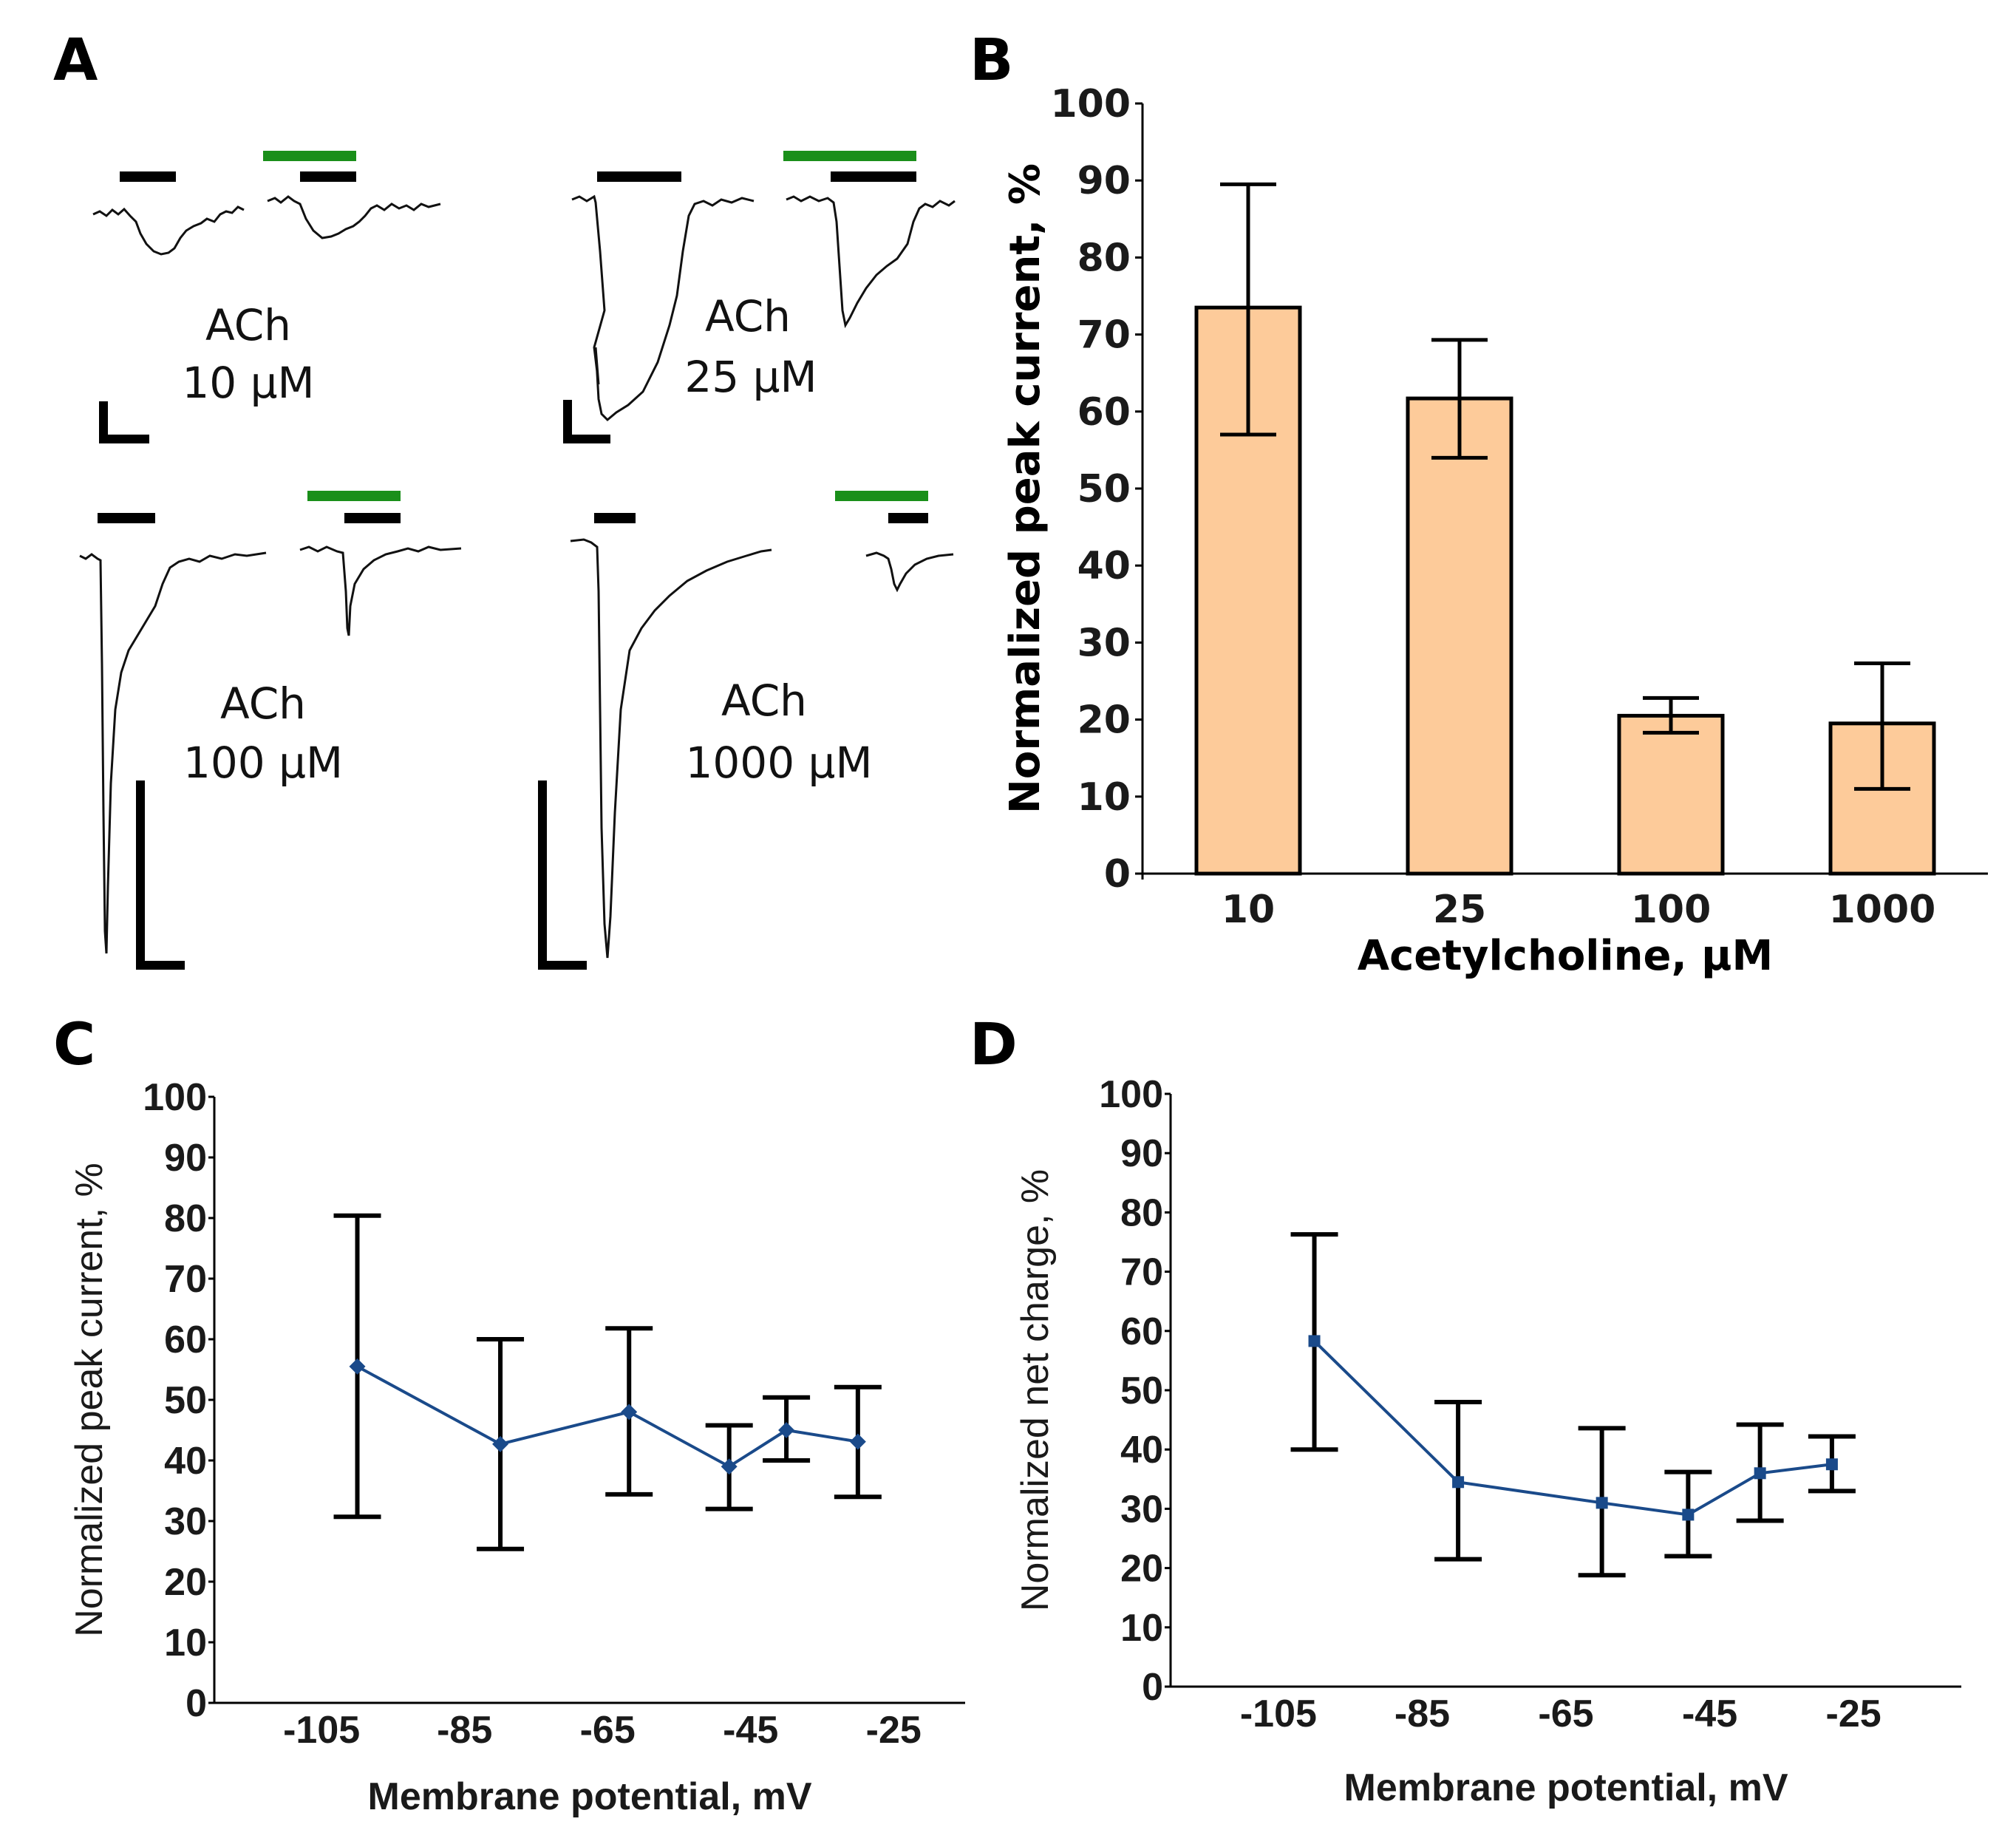 The image size is (2016, 1830). Describe the element at coordinates (1672, 910) in the screenshot. I see `x-tick-label: 100` at that location.